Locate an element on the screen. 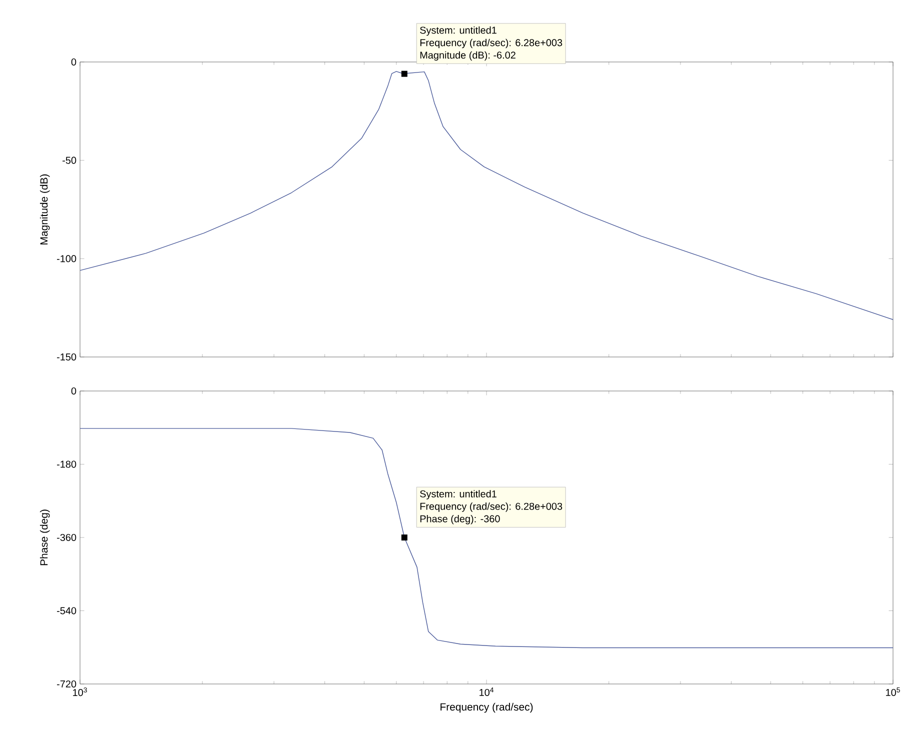 The width and height of the screenshot is (905, 742). x-axis-title: Frequency (rad/sec) is located at coordinates (486, 707).